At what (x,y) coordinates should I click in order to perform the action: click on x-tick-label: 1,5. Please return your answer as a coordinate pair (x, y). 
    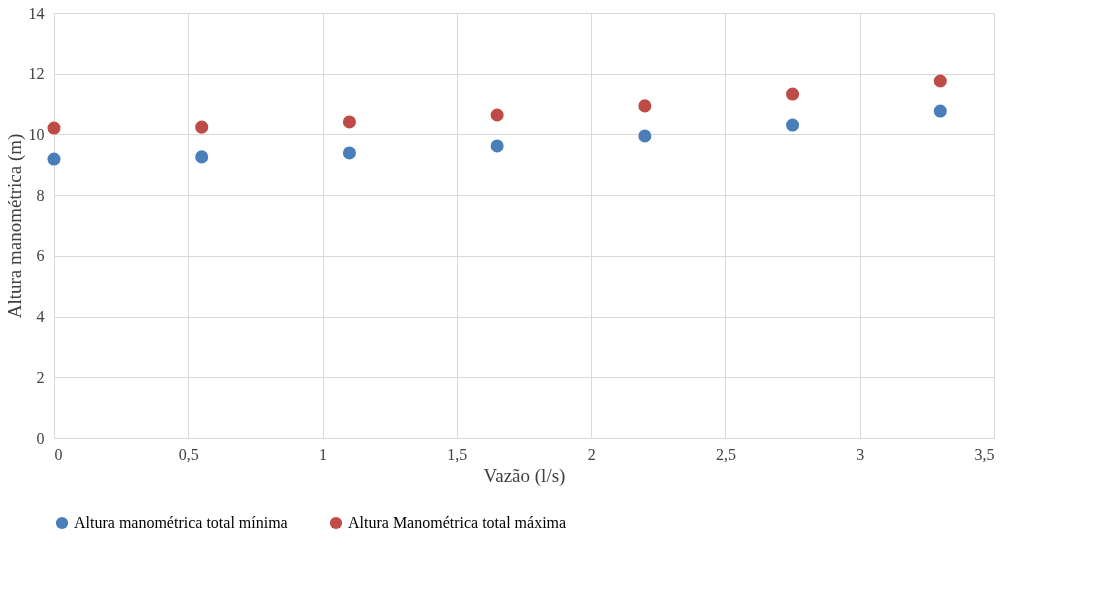
    Looking at the image, I should click on (457, 454).